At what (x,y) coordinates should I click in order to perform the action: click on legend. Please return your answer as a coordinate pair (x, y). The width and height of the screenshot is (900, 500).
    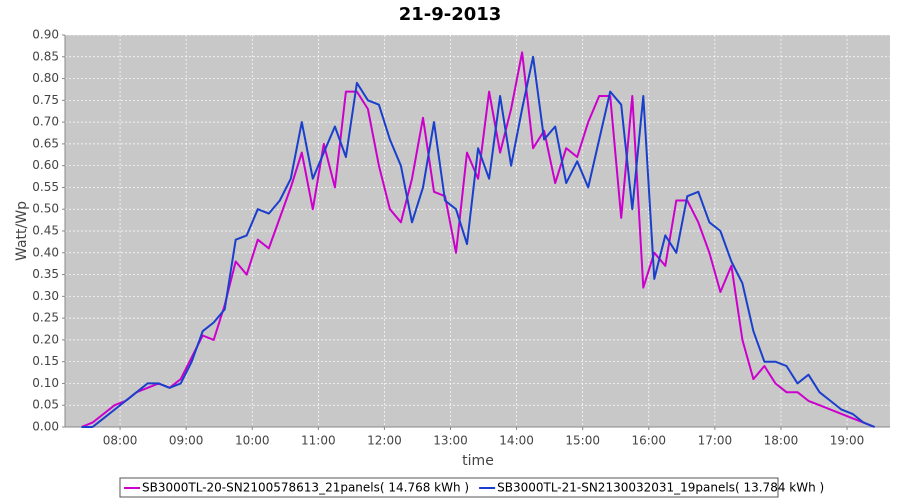
    Looking at the image, I should click on (449, 487).